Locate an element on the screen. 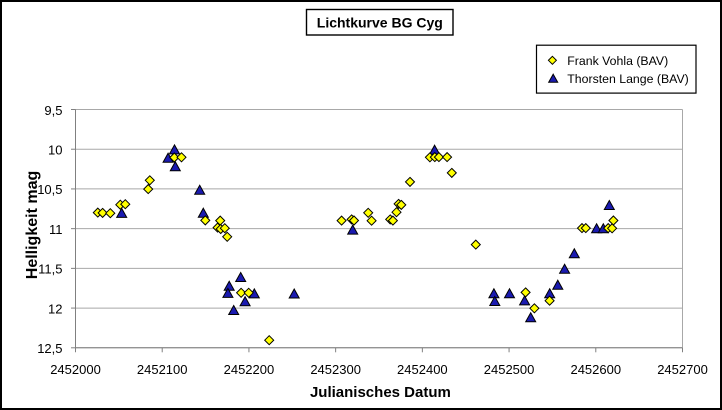  svg-text: 11,5 is located at coordinates (50, 269).